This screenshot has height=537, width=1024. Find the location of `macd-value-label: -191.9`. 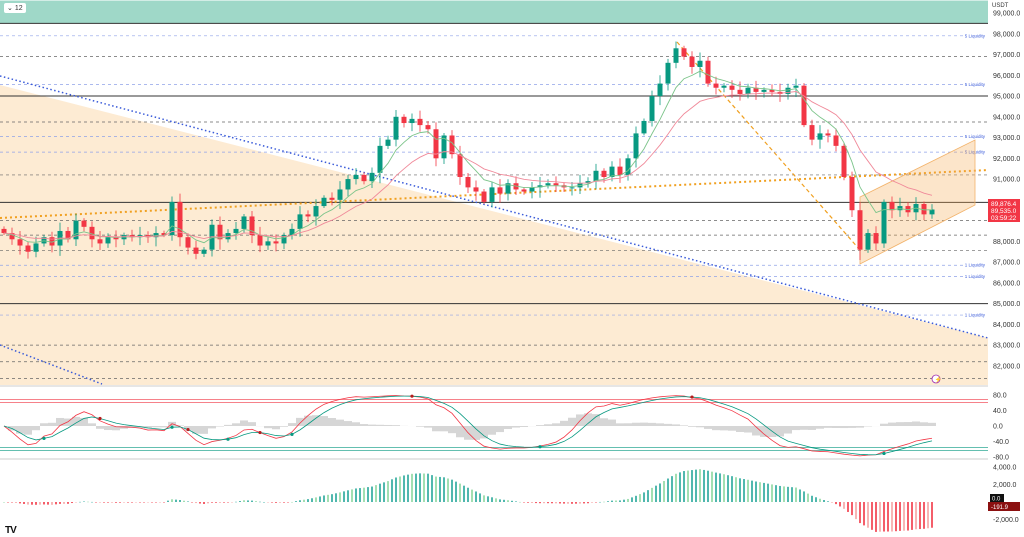

macd-value-label: -191.9 is located at coordinates (1000, 508).